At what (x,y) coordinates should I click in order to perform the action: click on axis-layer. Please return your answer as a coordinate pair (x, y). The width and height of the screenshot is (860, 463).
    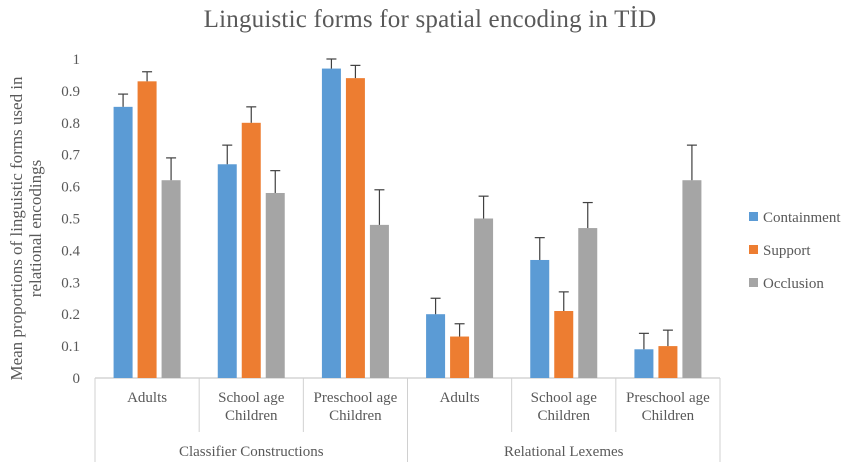
    Looking at the image, I should click on (407, 419).